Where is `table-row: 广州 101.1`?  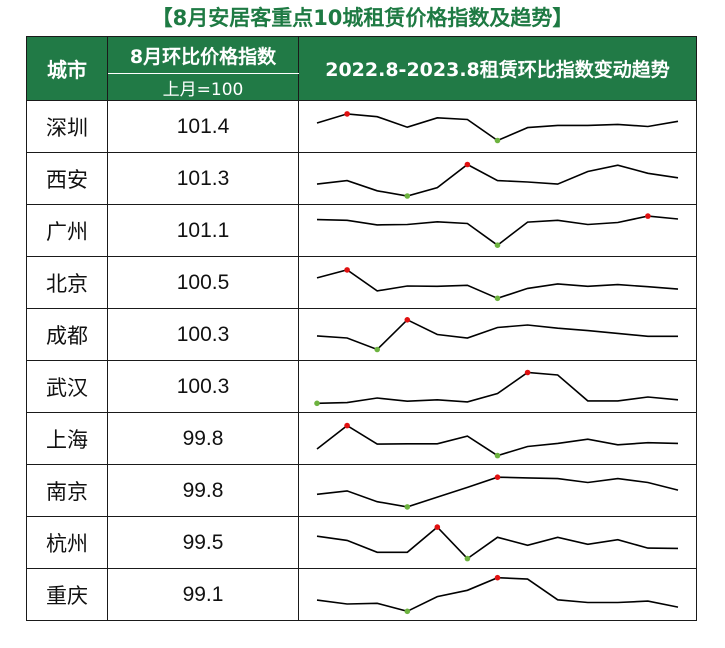 table-row: 广州 101.1 is located at coordinates (361, 230).